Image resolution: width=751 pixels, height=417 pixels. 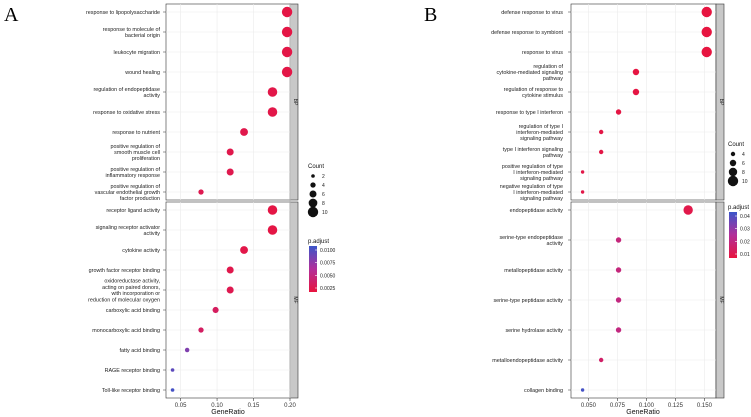 I want to click on padj-legend-label: 0.02, so click(x=745, y=242).